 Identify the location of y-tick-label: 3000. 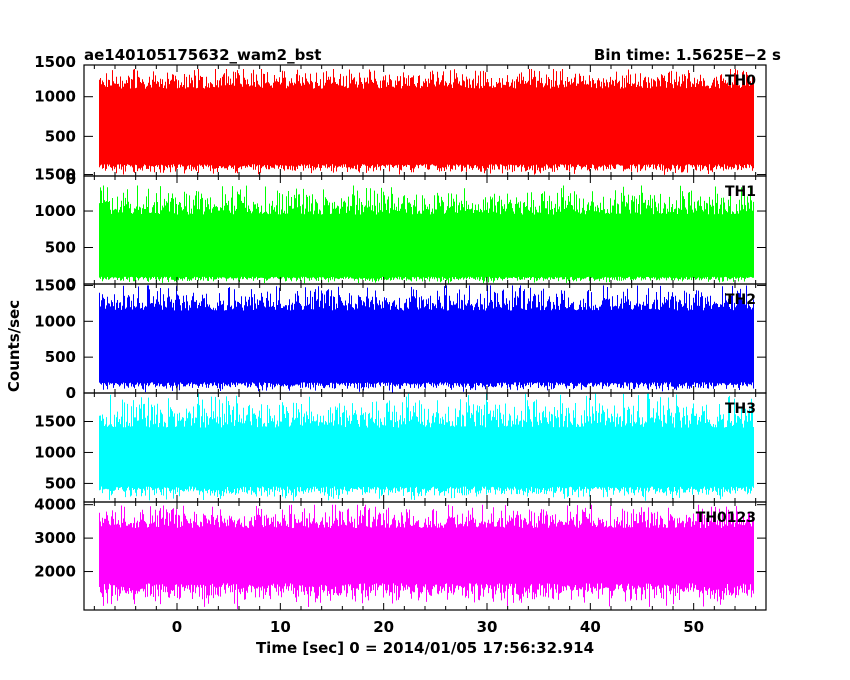
(55, 538).